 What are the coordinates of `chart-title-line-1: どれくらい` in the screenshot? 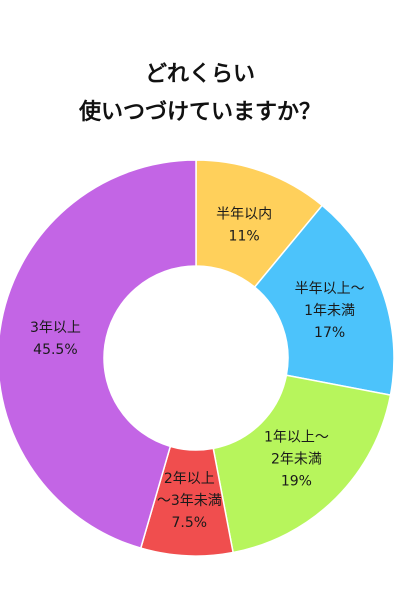 It's located at (199, 74).